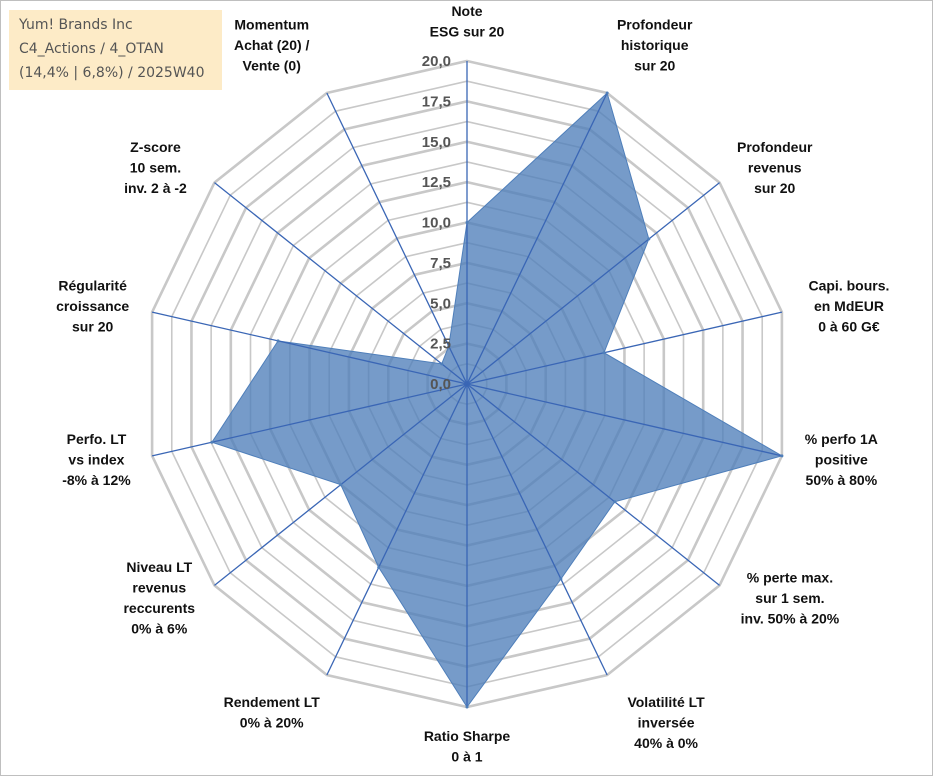 The width and height of the screenshot is (933, 776). Describe the element at coordinates (436, 61) in the screenshot. I see `tick-label: 20,0` at that location.